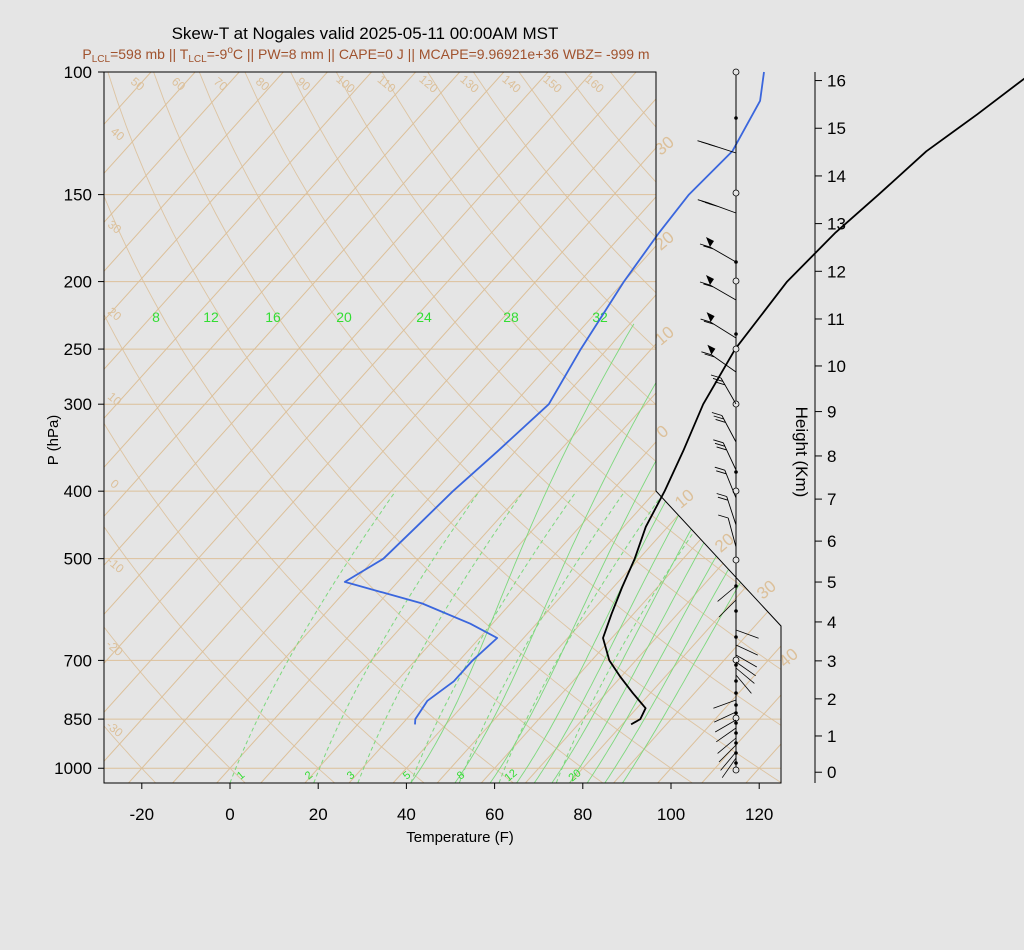  What do you see at coordinates (836, 271) in the screenshot?
I see `height-tick-label: 12` at bounding box center [836, 271].